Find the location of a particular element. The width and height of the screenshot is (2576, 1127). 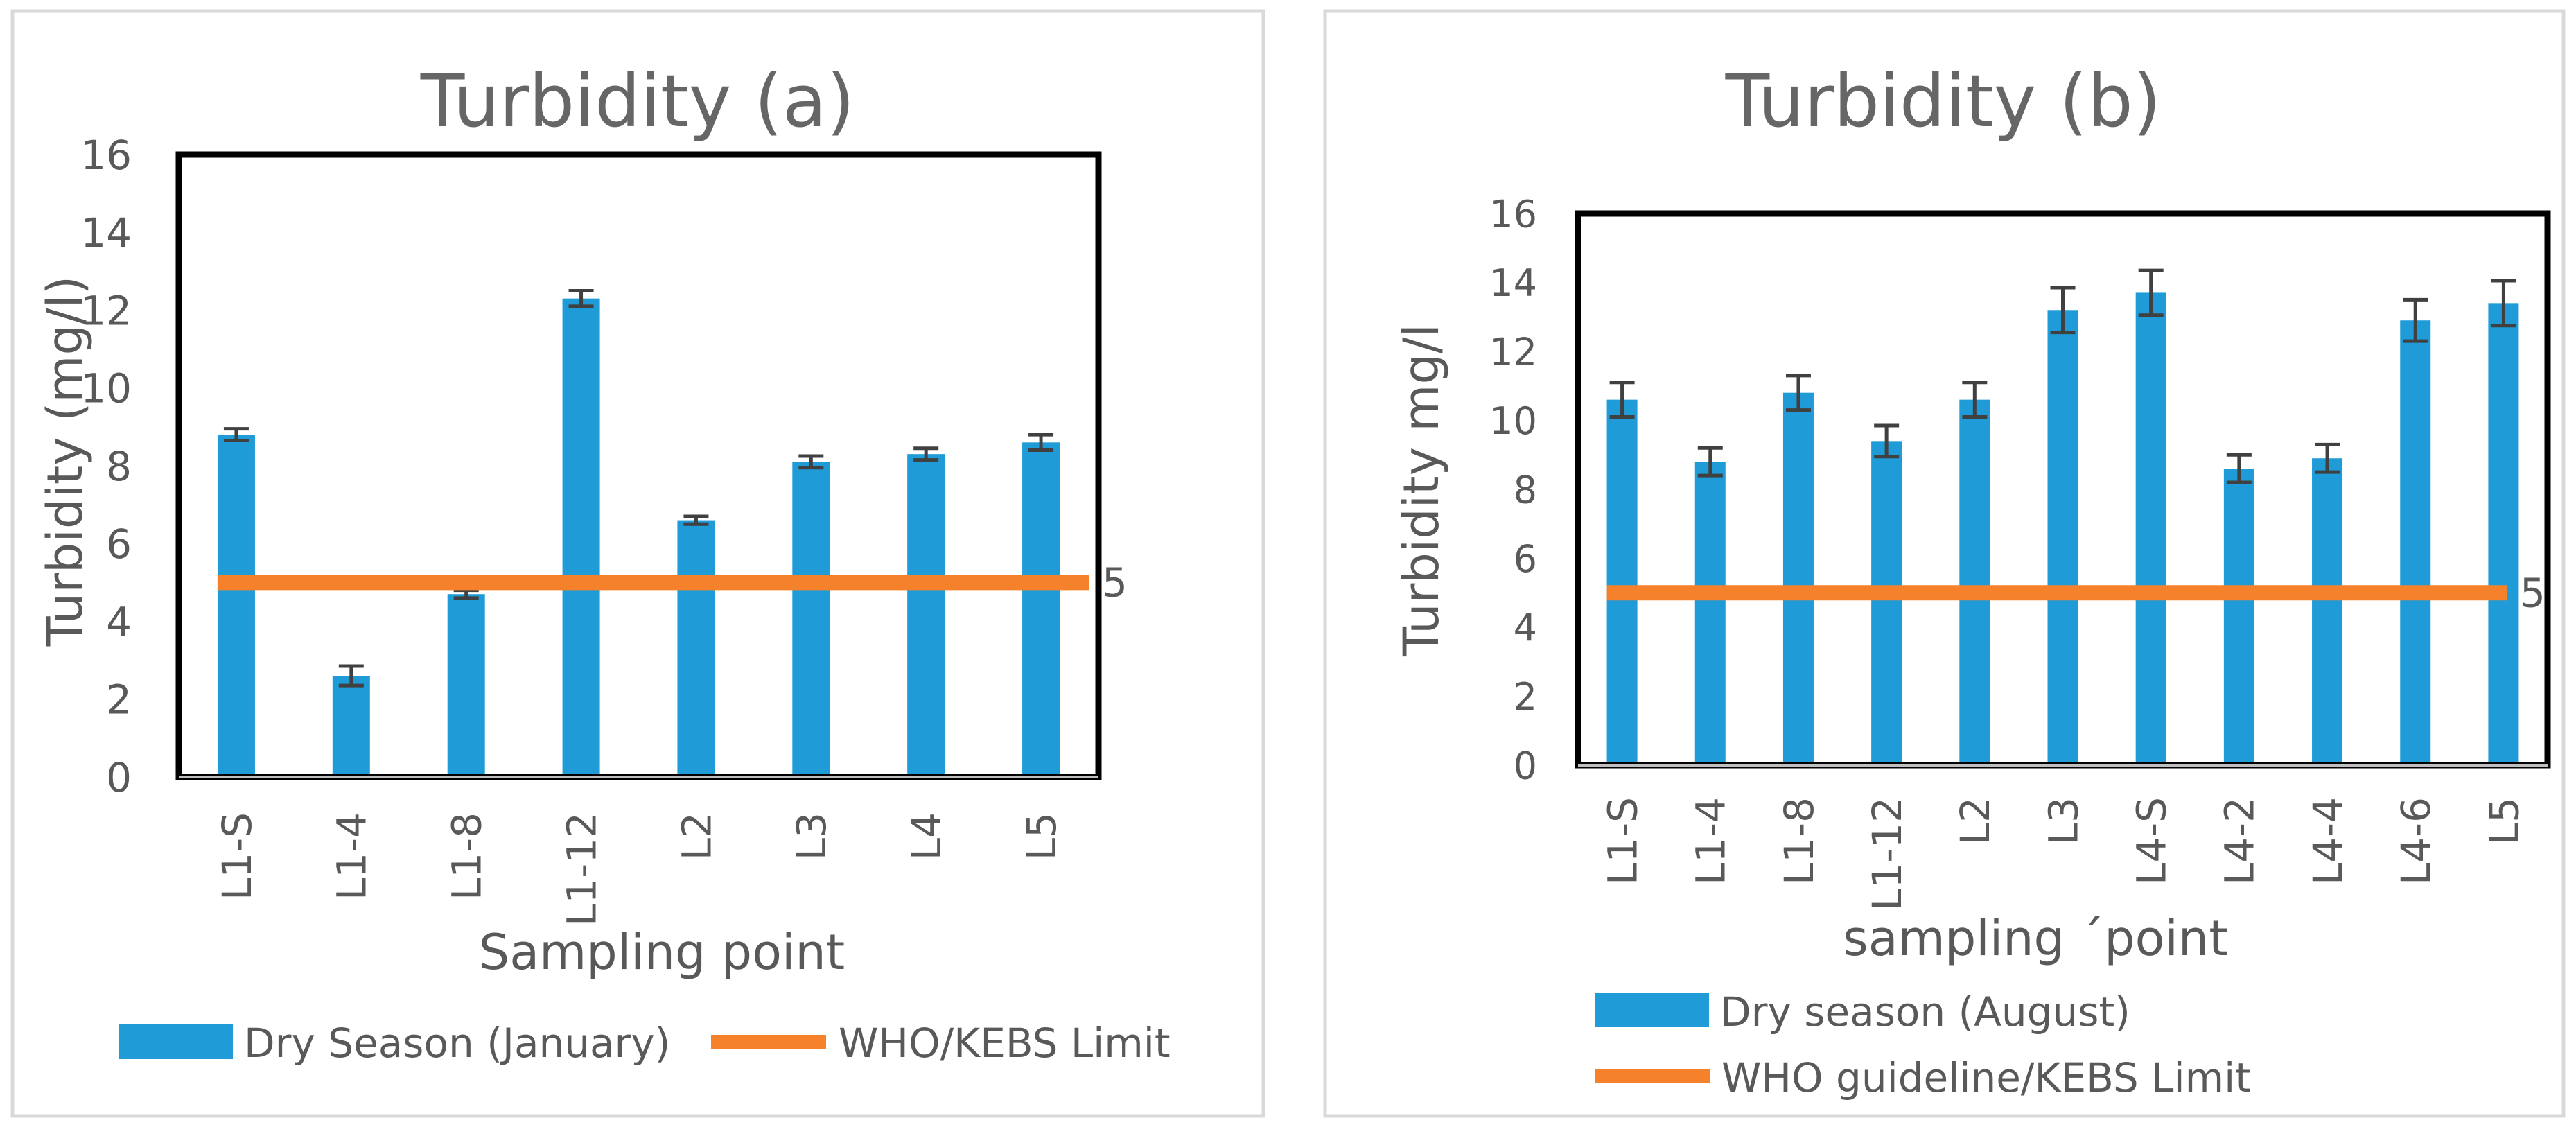

x-tick-label: L4-6 is located at coordinates (2415, 841).